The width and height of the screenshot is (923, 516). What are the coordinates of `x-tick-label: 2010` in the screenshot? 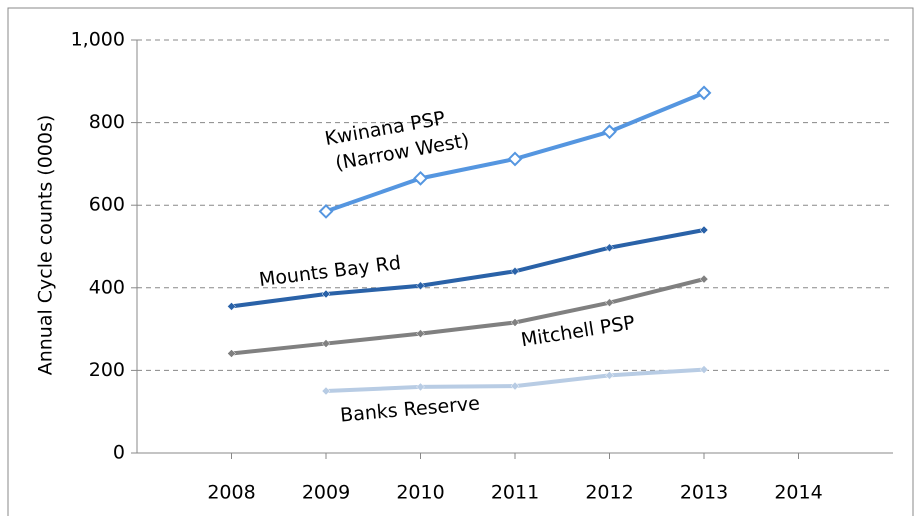 It's located at (420, 493).